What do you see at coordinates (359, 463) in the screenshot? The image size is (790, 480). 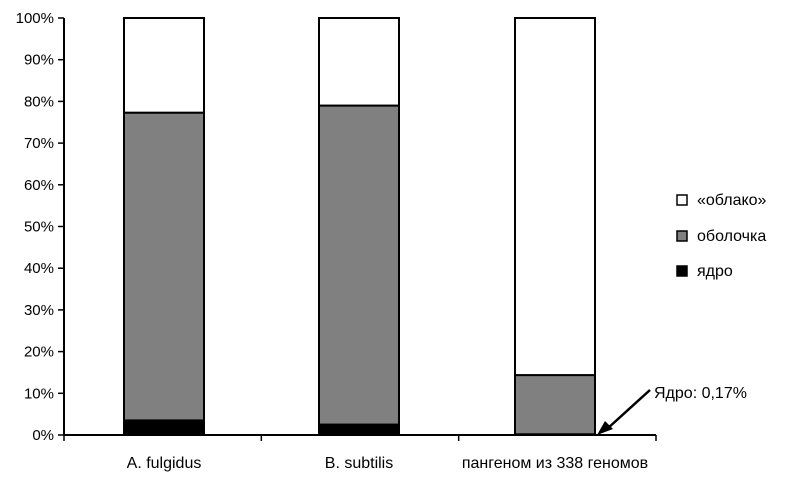 I see `x-category-label: B. subtilis` at bounding box center [359, 463].